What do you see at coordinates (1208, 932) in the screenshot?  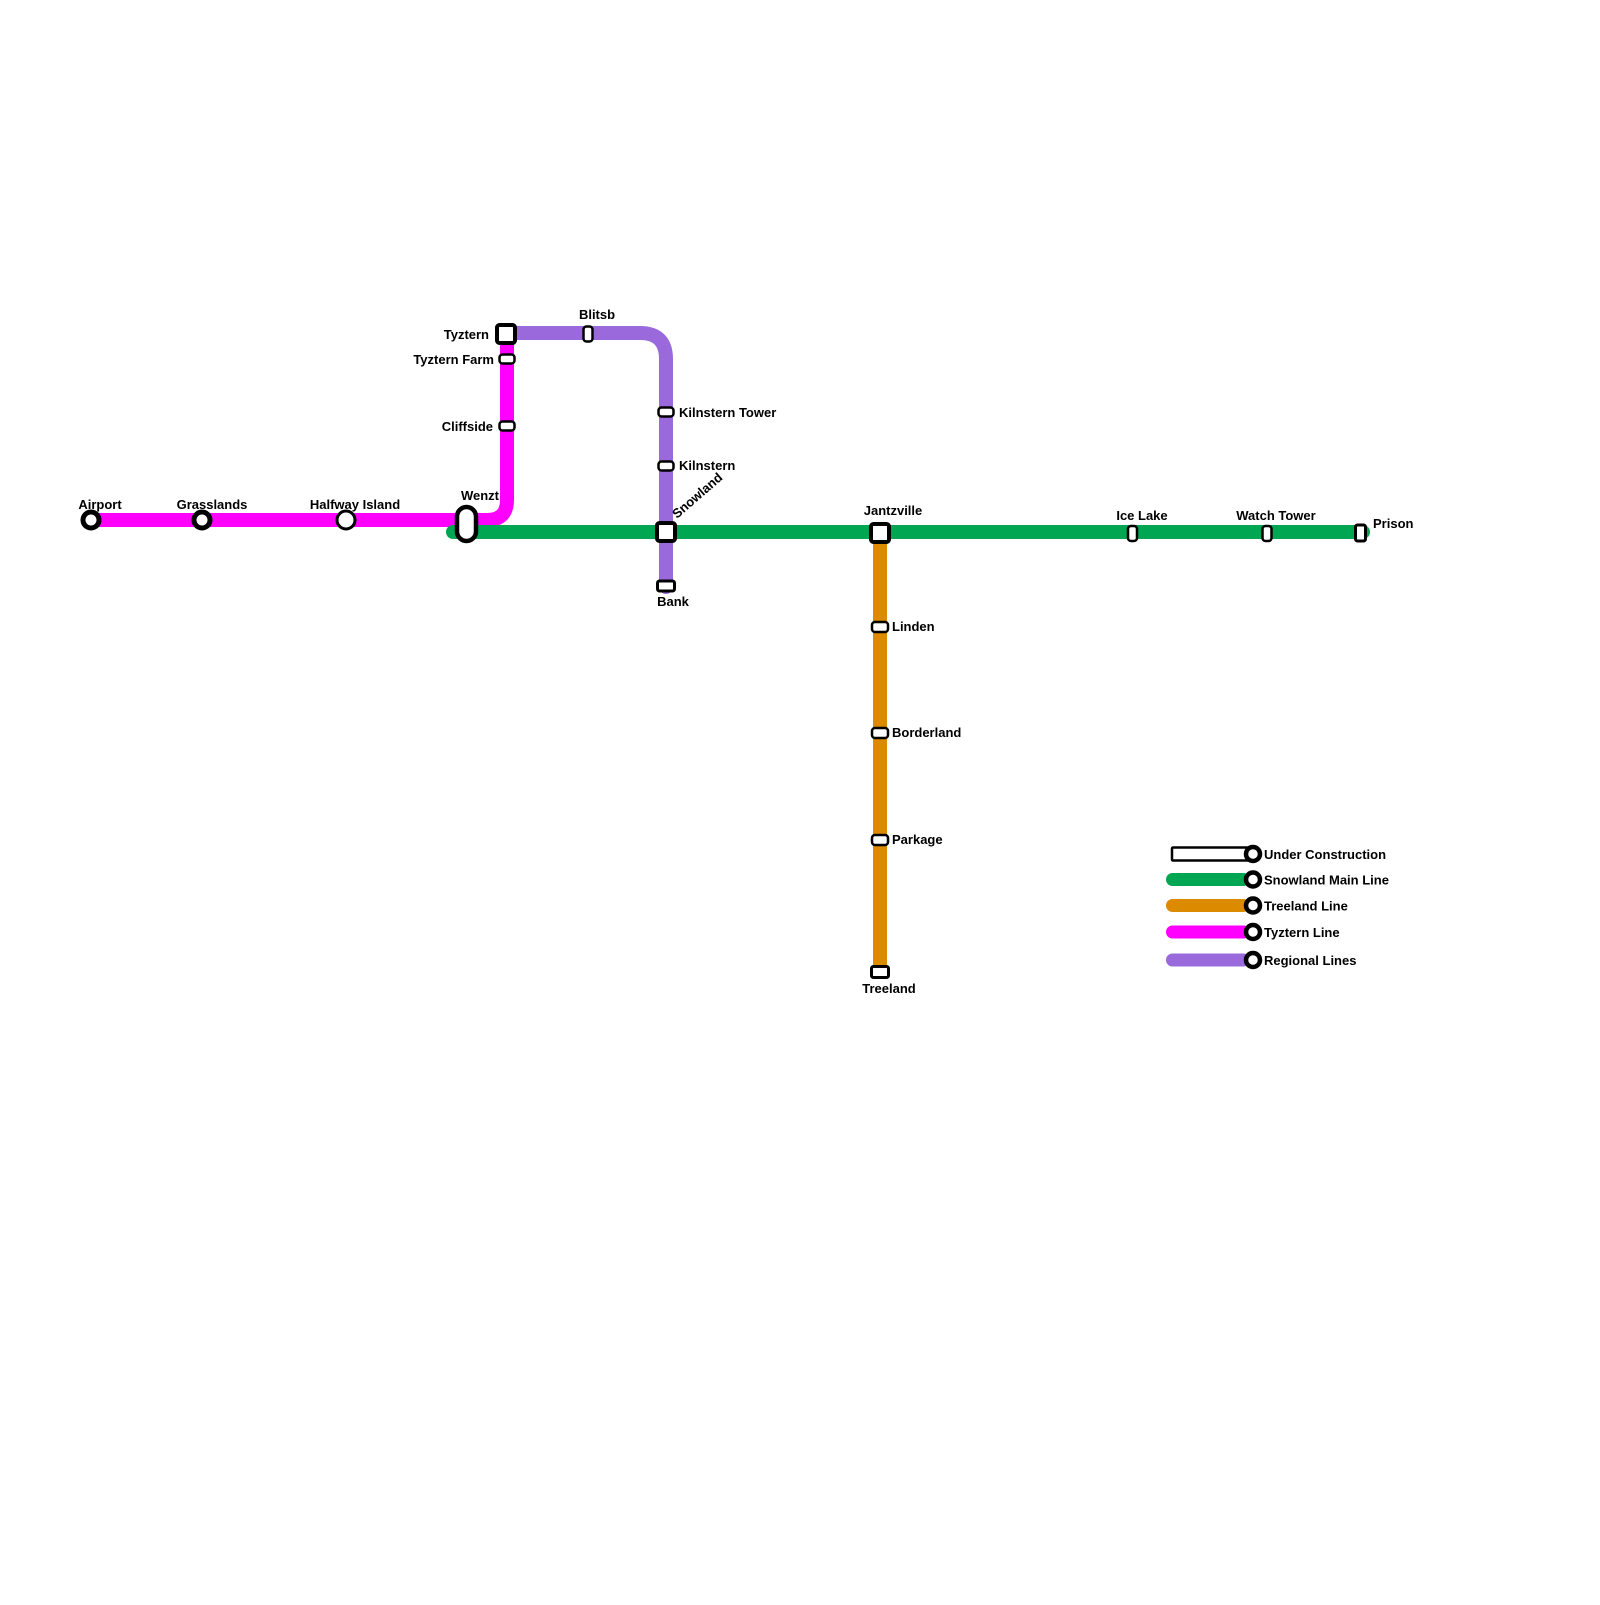 I see `legend-swatch-tyztern-line` at bounding box center [1208, 932].